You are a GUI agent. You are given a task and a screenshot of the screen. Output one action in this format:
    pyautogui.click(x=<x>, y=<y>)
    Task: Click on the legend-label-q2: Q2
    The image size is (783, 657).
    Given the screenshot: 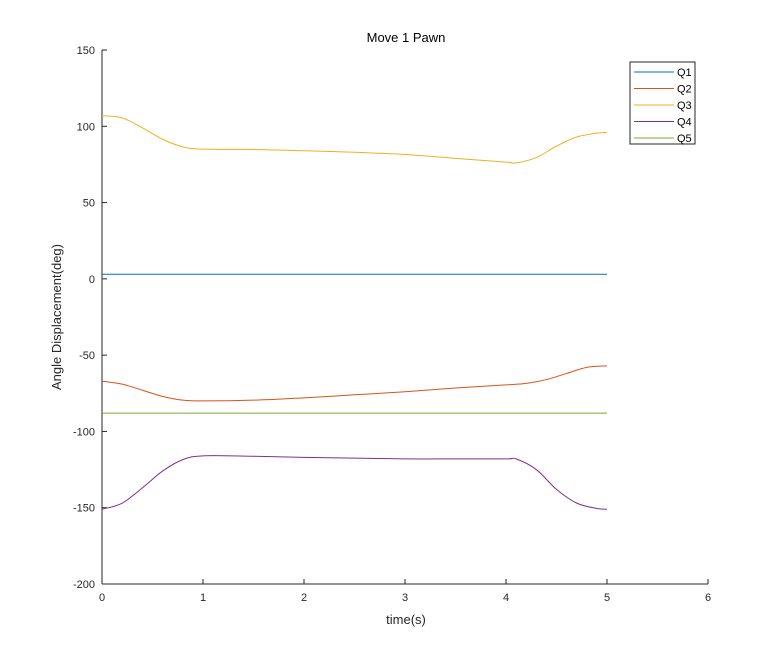 What is the action you would take?
    pyautogui.click(x=684, y=90)
    